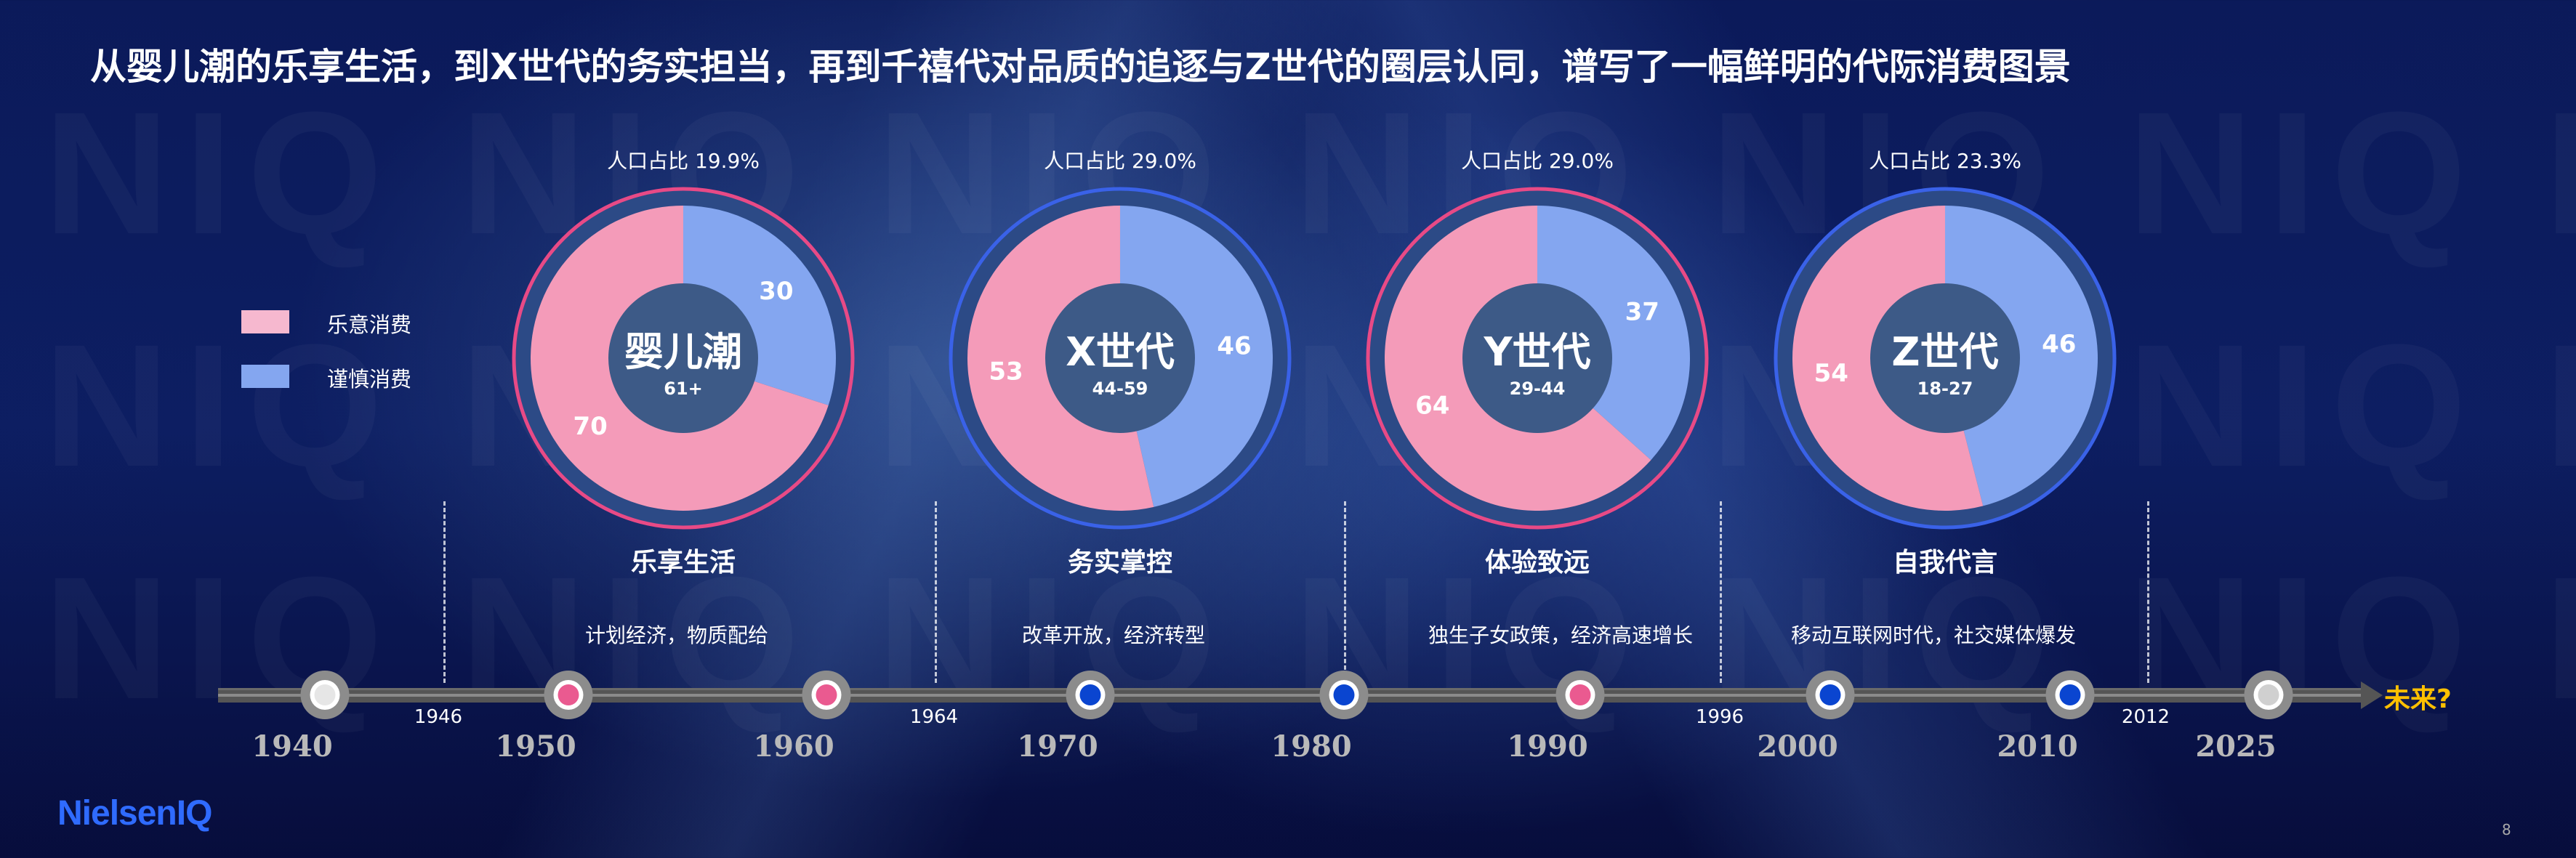  I want to click on enjoy-value: 54, so click(1831, 374).